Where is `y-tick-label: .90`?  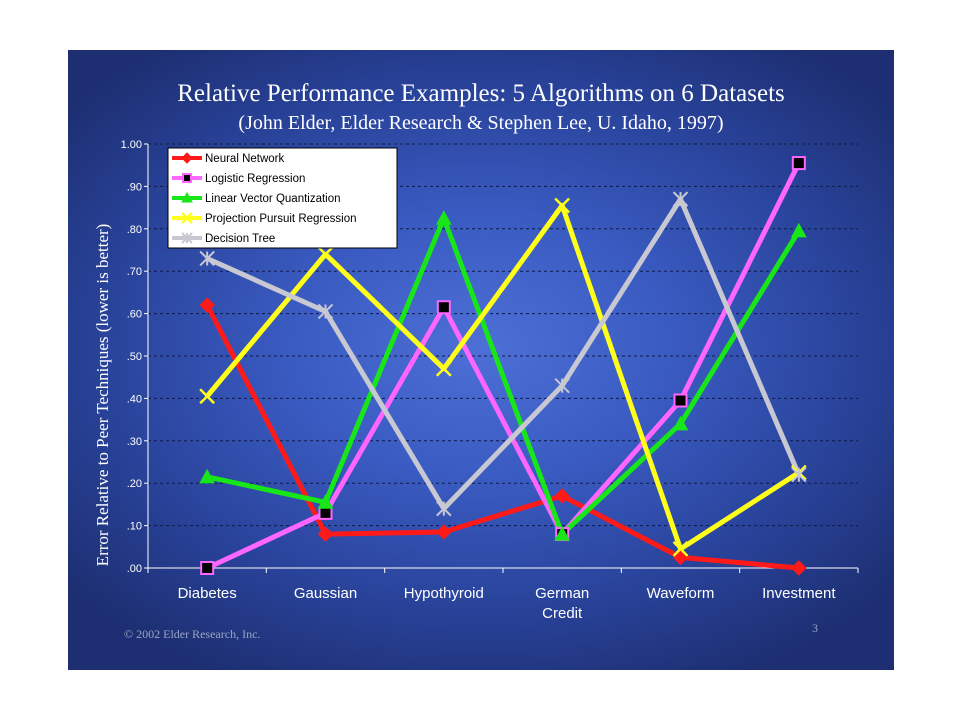 y-tick-label: .90 is located at coordinates (134, 187).